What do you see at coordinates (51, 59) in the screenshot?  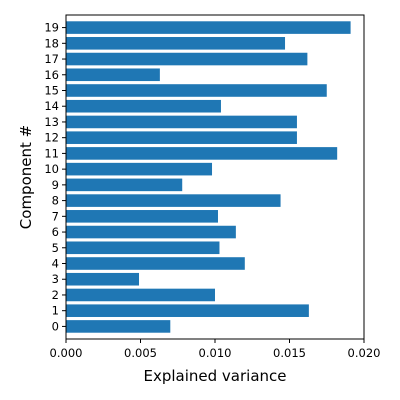 I see `y-tick-label: 17` at bounding box center [51, 59].